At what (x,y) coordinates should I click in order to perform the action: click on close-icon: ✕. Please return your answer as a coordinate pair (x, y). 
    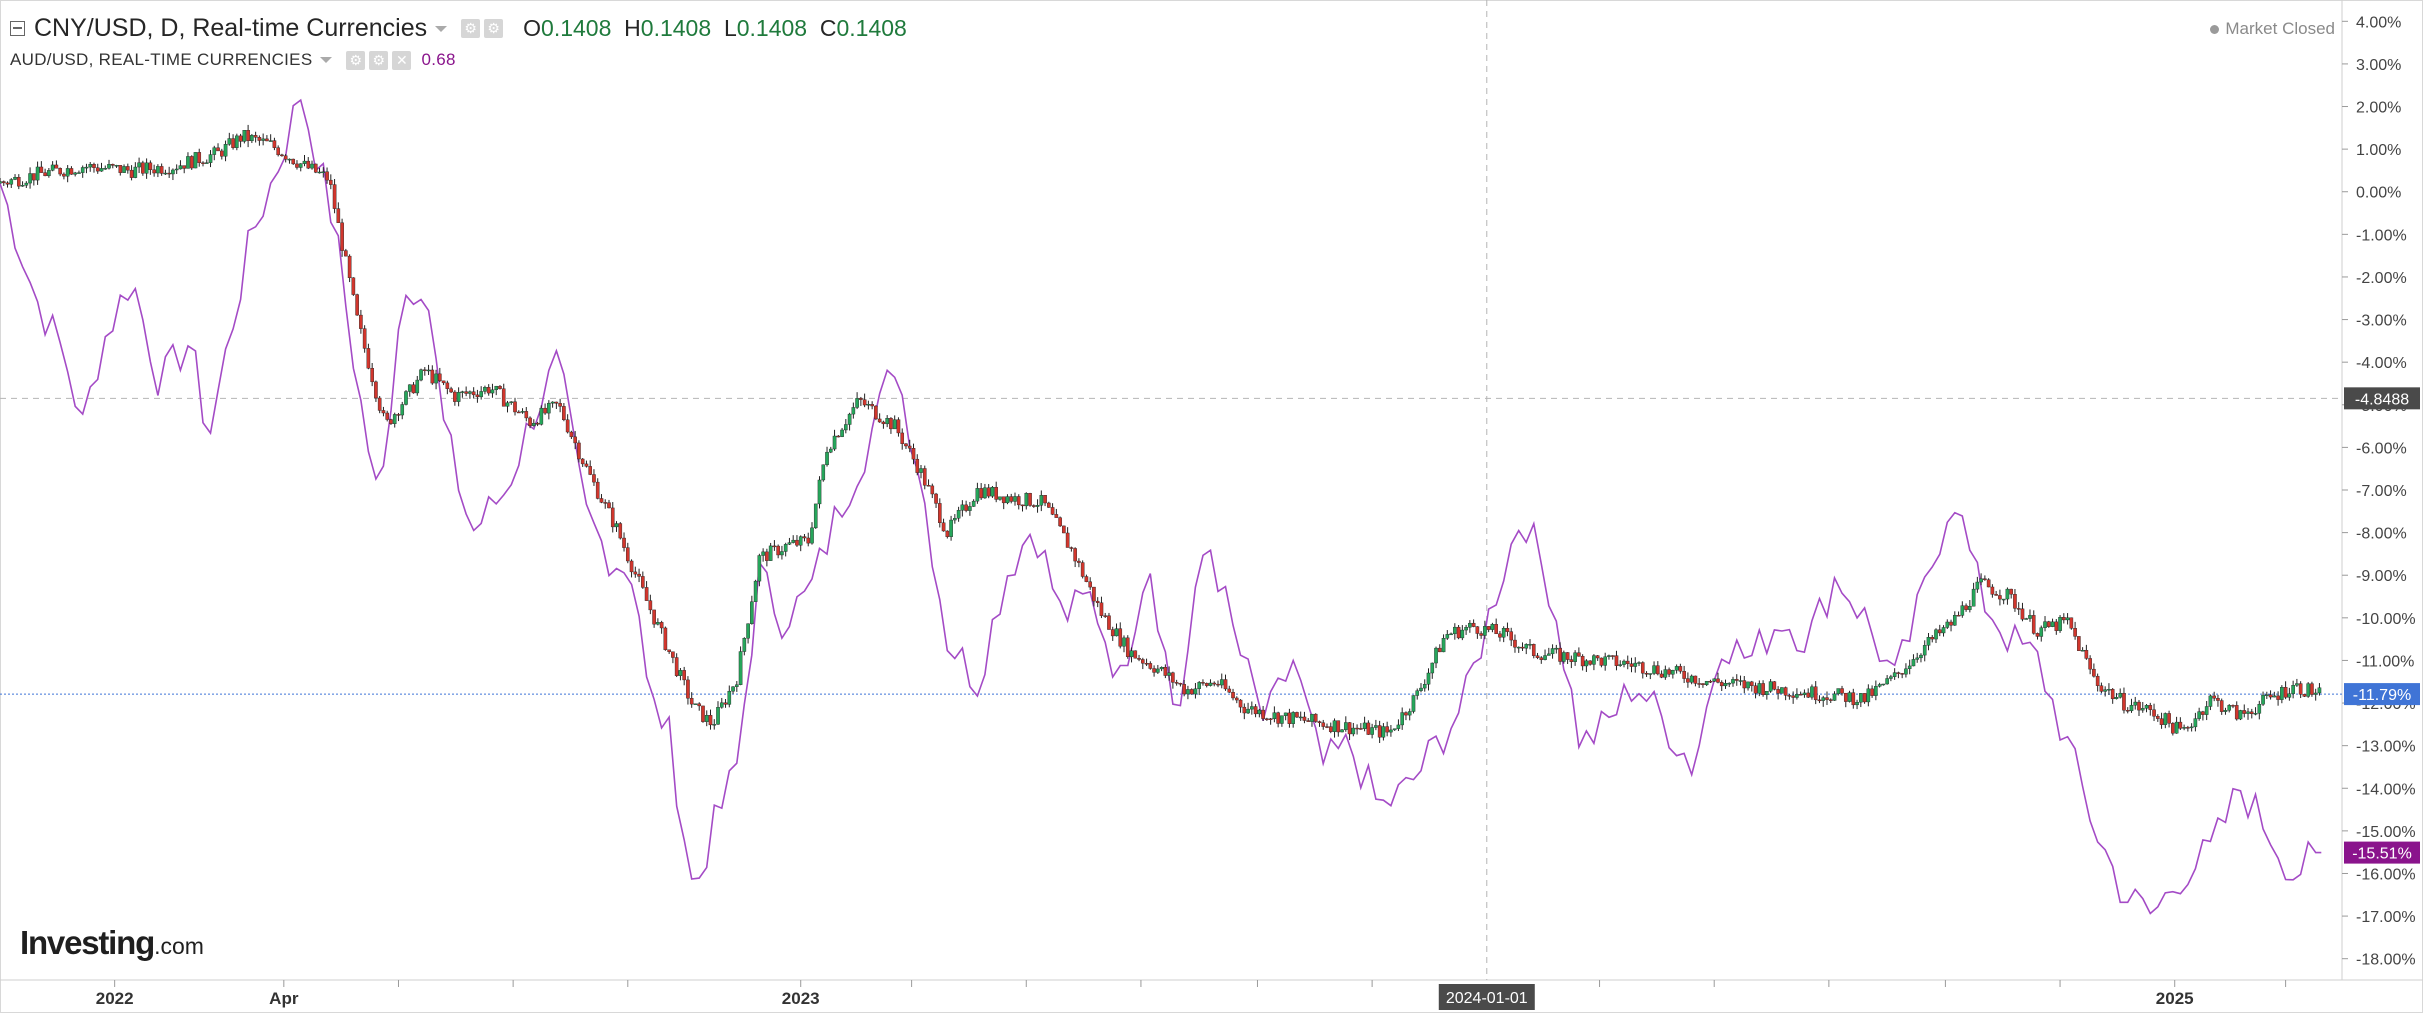
    Looking at the image, I should click on (402, 60).